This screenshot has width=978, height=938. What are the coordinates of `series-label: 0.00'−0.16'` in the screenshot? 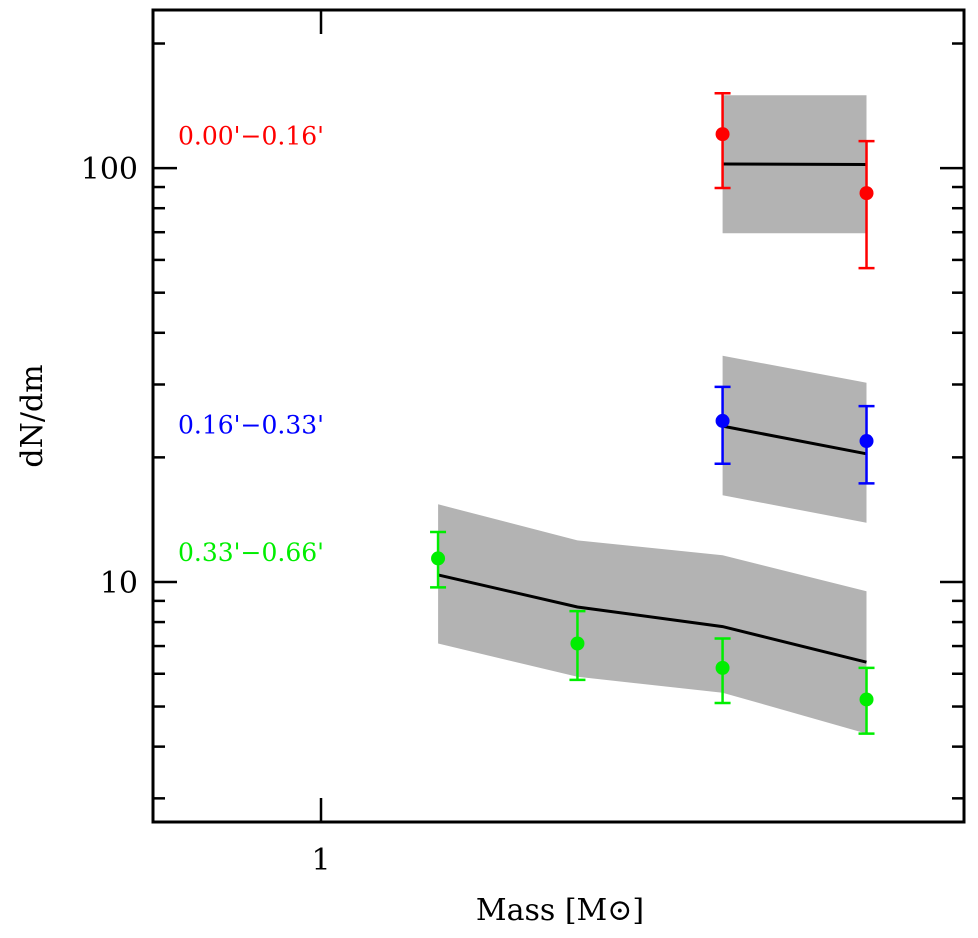 It's located at (251, 135).